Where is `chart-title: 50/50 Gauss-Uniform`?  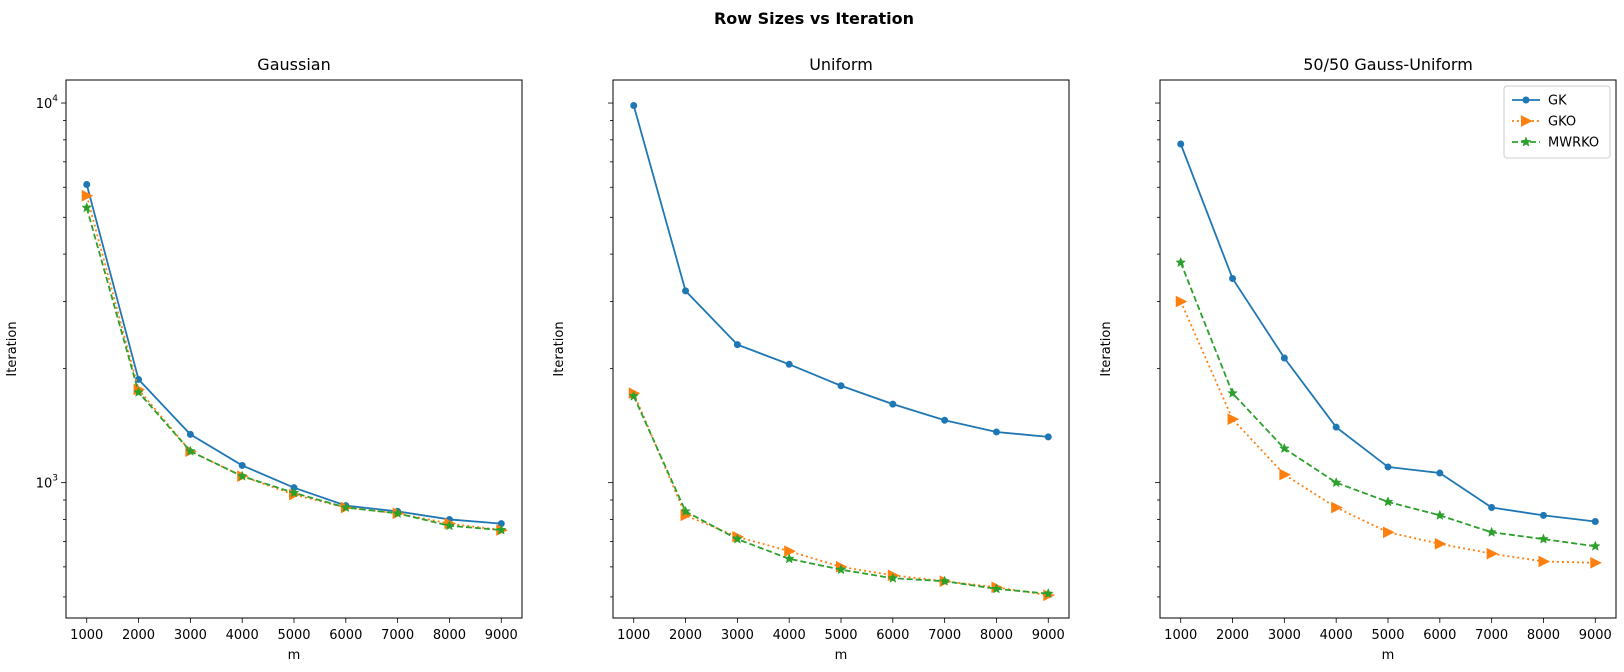 chart-title: 50/50 Gauss-Uniform is located at coordinates (1388, 64).